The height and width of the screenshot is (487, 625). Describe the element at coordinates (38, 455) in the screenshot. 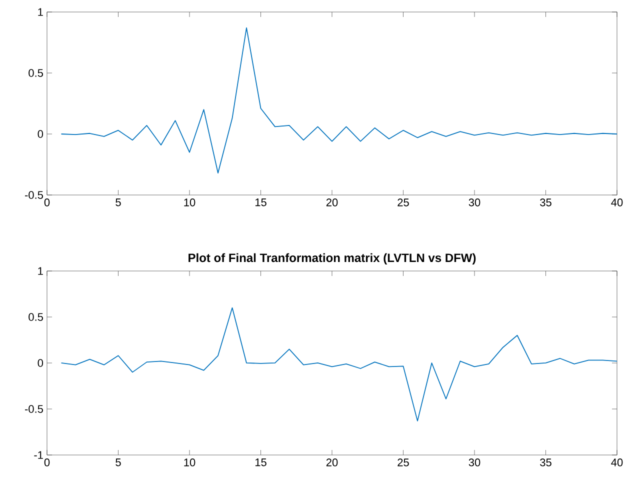

I see `y-tick-label: -1` at that location.